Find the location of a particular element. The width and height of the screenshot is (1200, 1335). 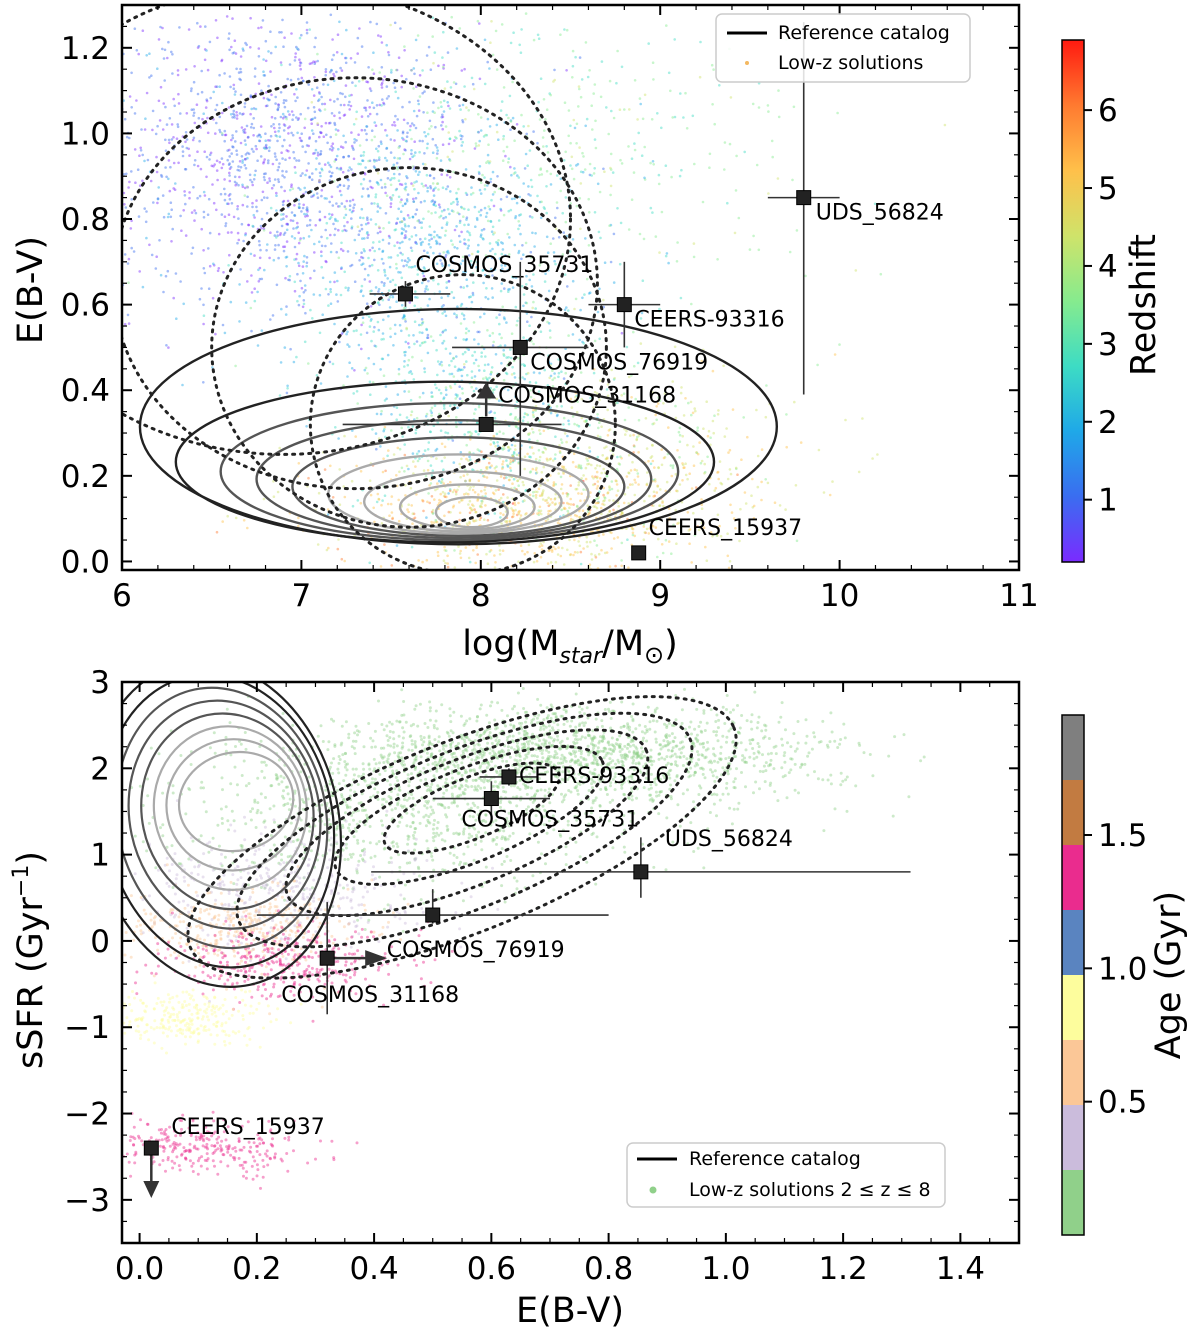

redshift-tick-label: 2 is located at coordinates (1108, 423).